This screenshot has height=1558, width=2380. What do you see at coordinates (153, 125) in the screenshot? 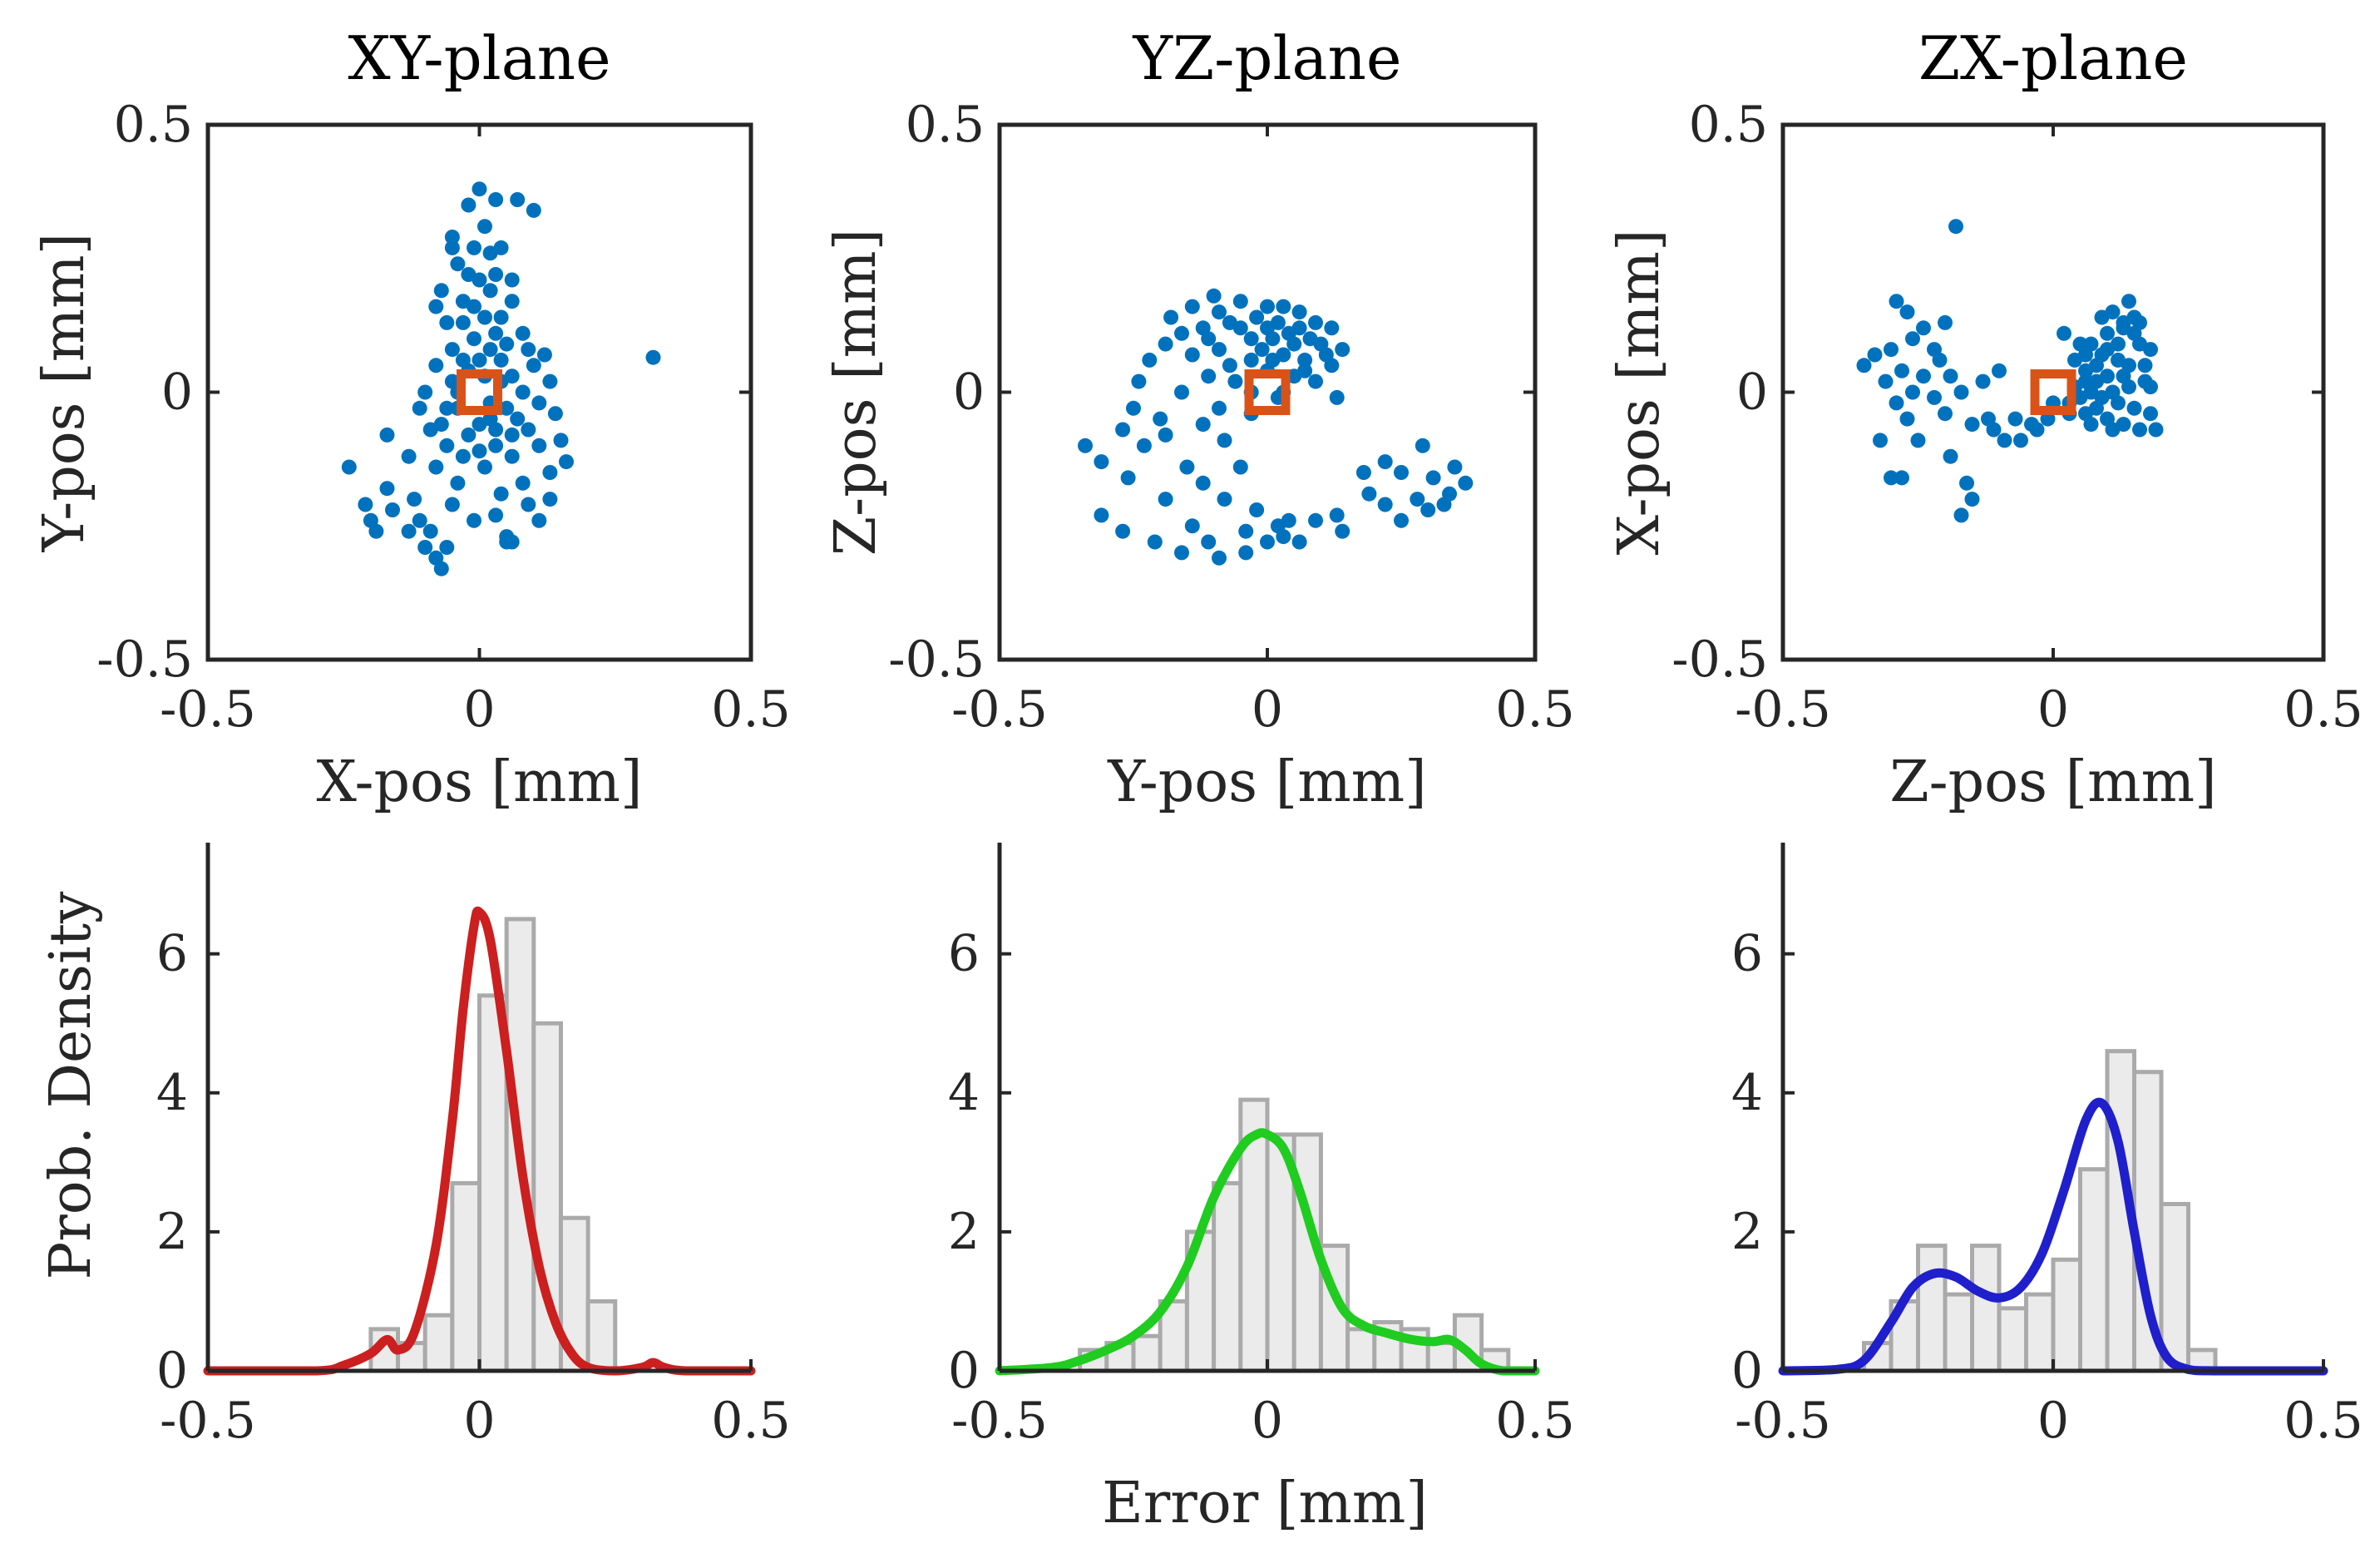
I see `y-tick-label: 0.5` at bounding box center [153, 125].